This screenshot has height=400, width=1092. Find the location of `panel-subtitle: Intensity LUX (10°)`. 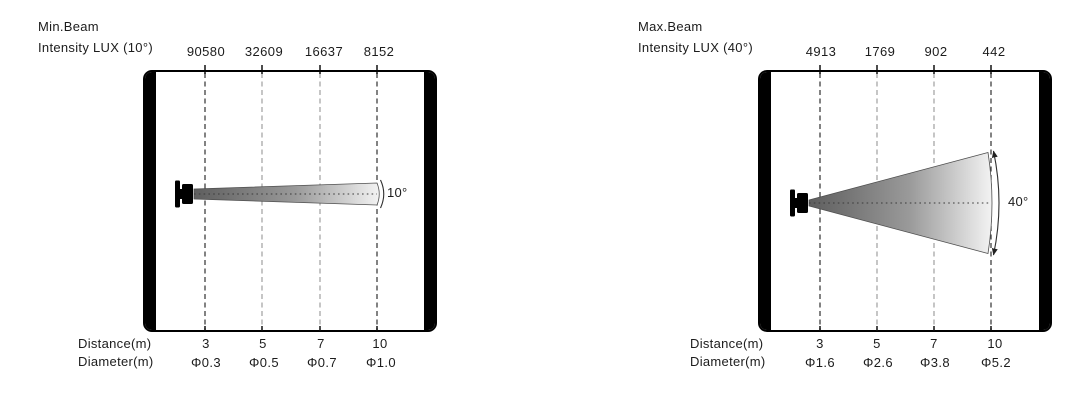

panel-subtitle: Intensity LUX (10°) is located at coordinates (95, 47).